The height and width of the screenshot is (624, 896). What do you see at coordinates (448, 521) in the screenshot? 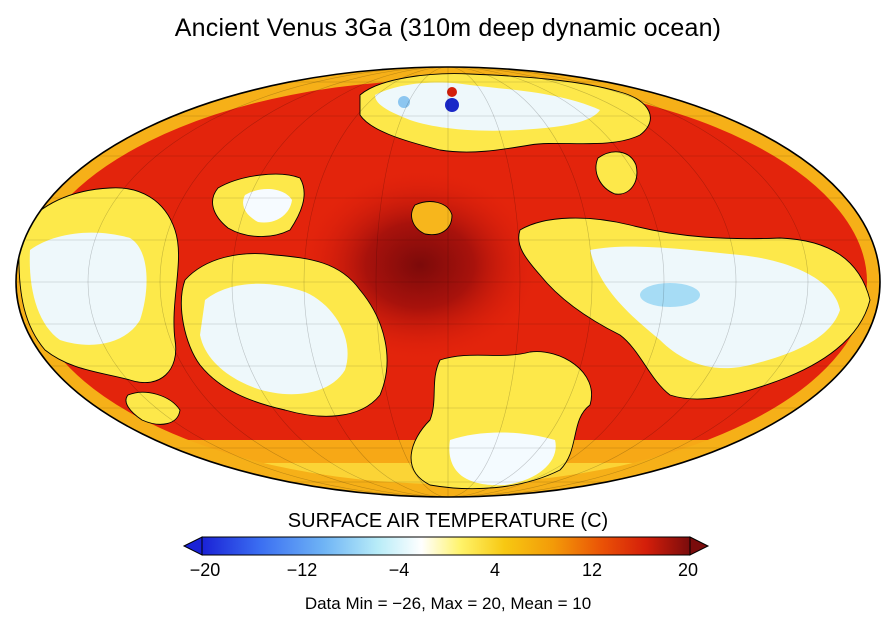
I see `colorbar-label: SURFACE AIR TEMPERATURE (C)` at bounding box center [448, 521].